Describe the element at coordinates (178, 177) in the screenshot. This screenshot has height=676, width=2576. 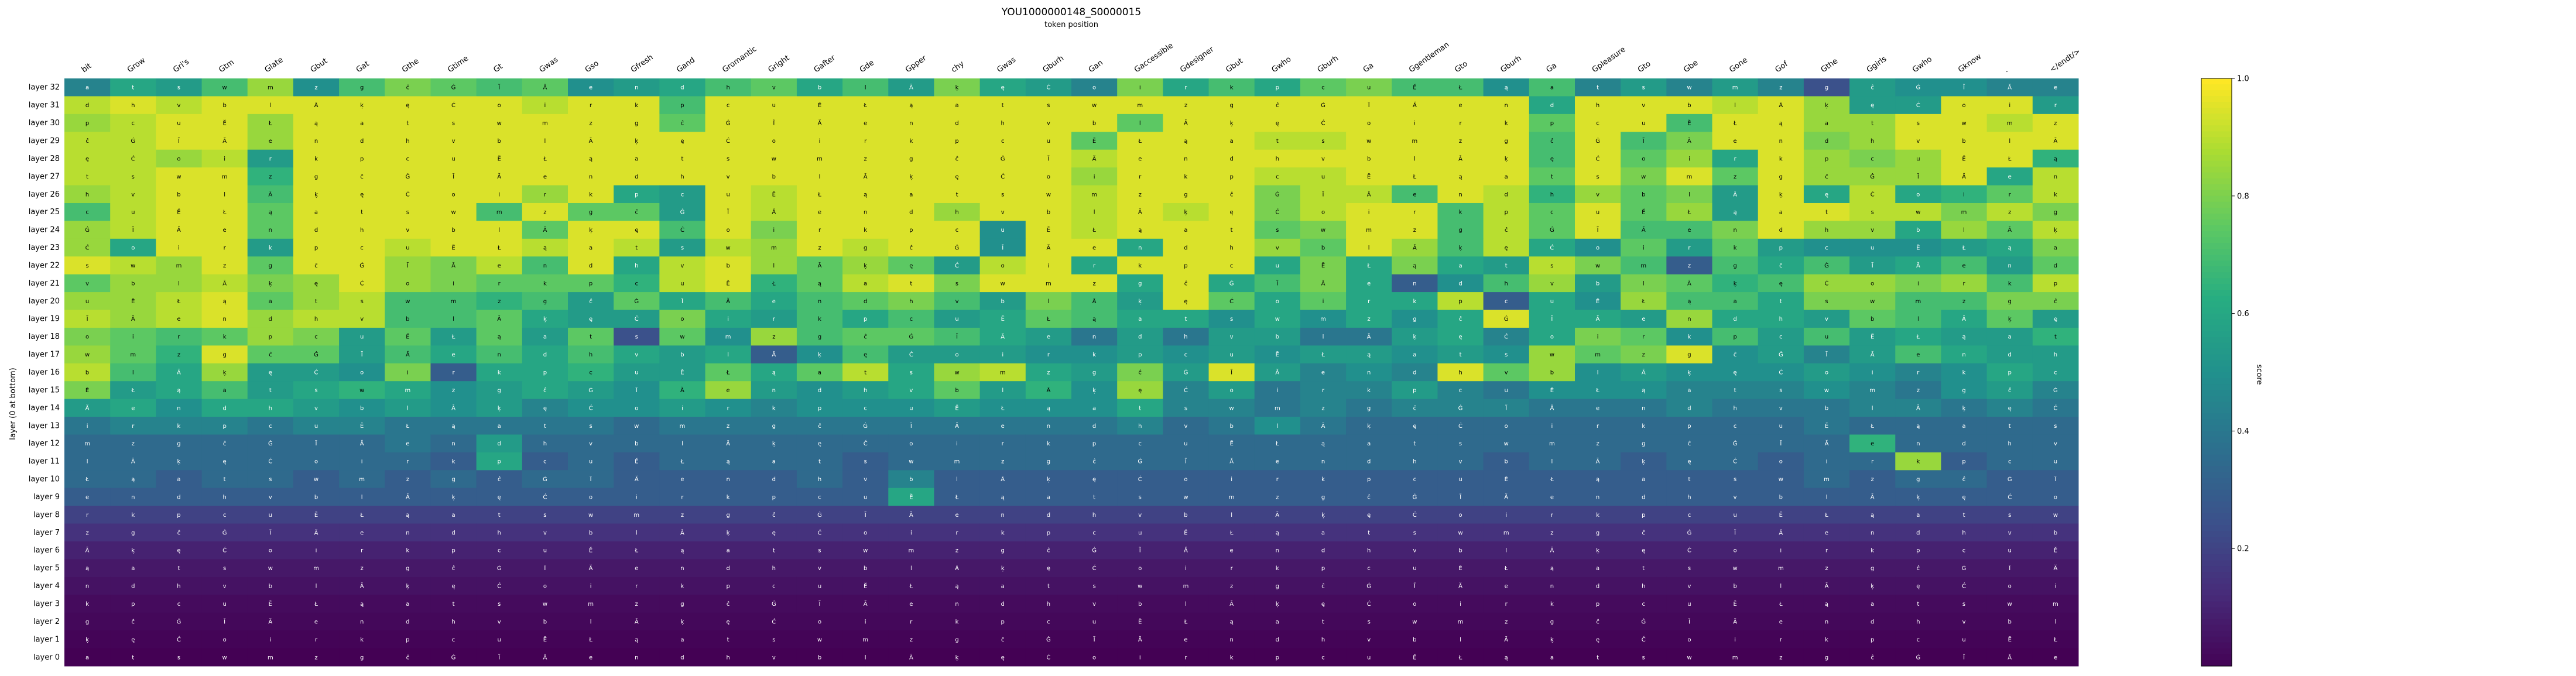
I see `cell-label: w` at that location.